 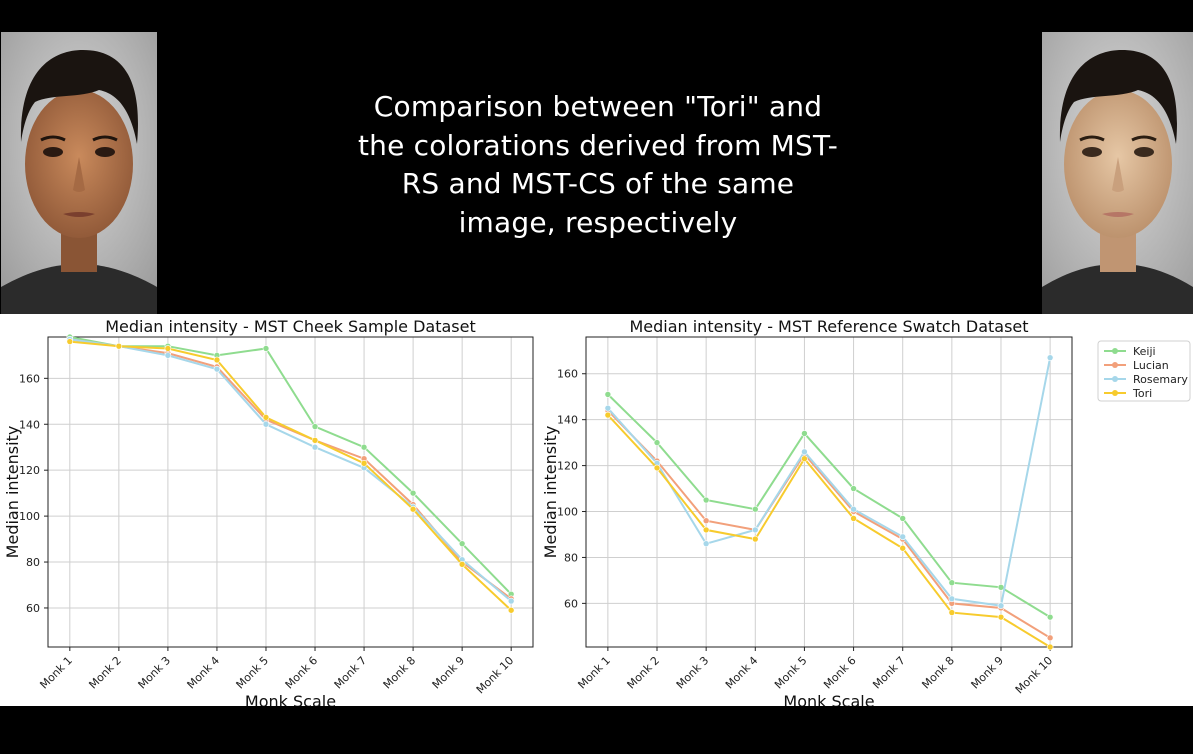 I want to click on y-tick-label: 100, so click(x=567, y=512).